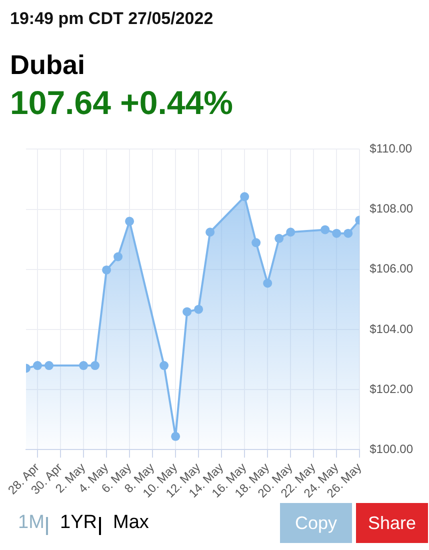 The height and width of the screenshot is (550, 429). What do you see at coordinates (392, 389) in the screenshot?
I see `y-tick-label: $102.00` at bounding box center [392, 389].